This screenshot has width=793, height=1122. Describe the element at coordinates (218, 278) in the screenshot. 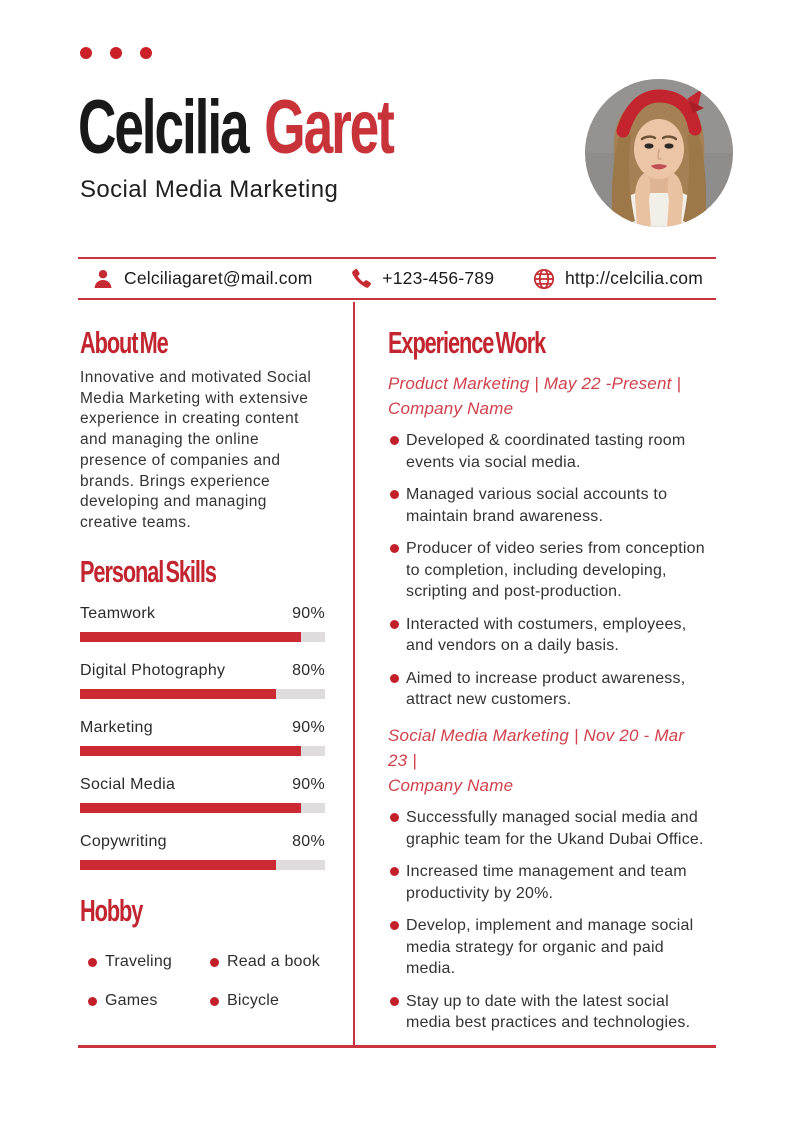

I see `contact-email-text: Celciliagaret@mail.com` at that location.